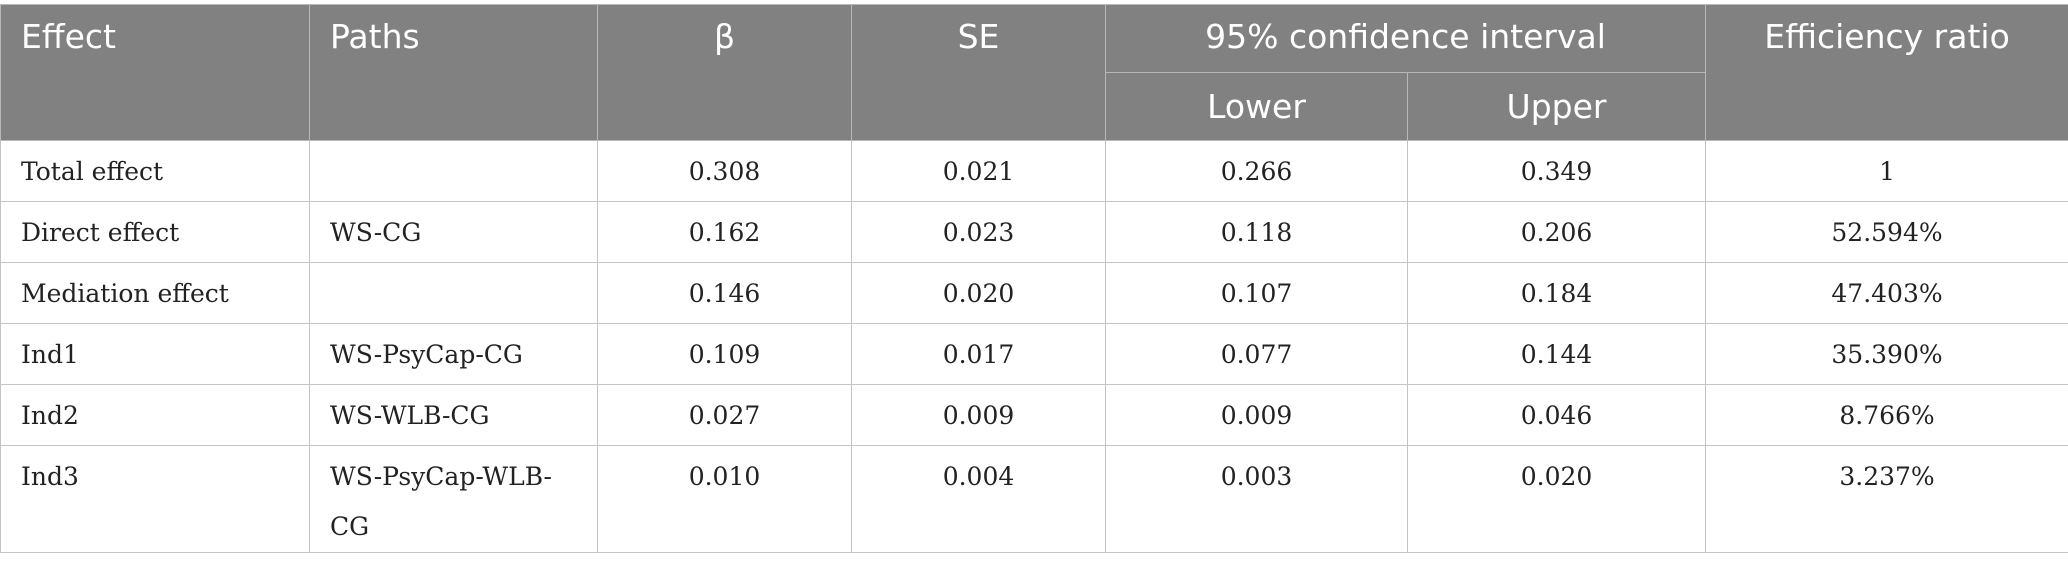 Image resolution: width=2068 pixels, height=576 pixels. I want to click on cell-efficiency: 35.390%, so click(1886, 354).